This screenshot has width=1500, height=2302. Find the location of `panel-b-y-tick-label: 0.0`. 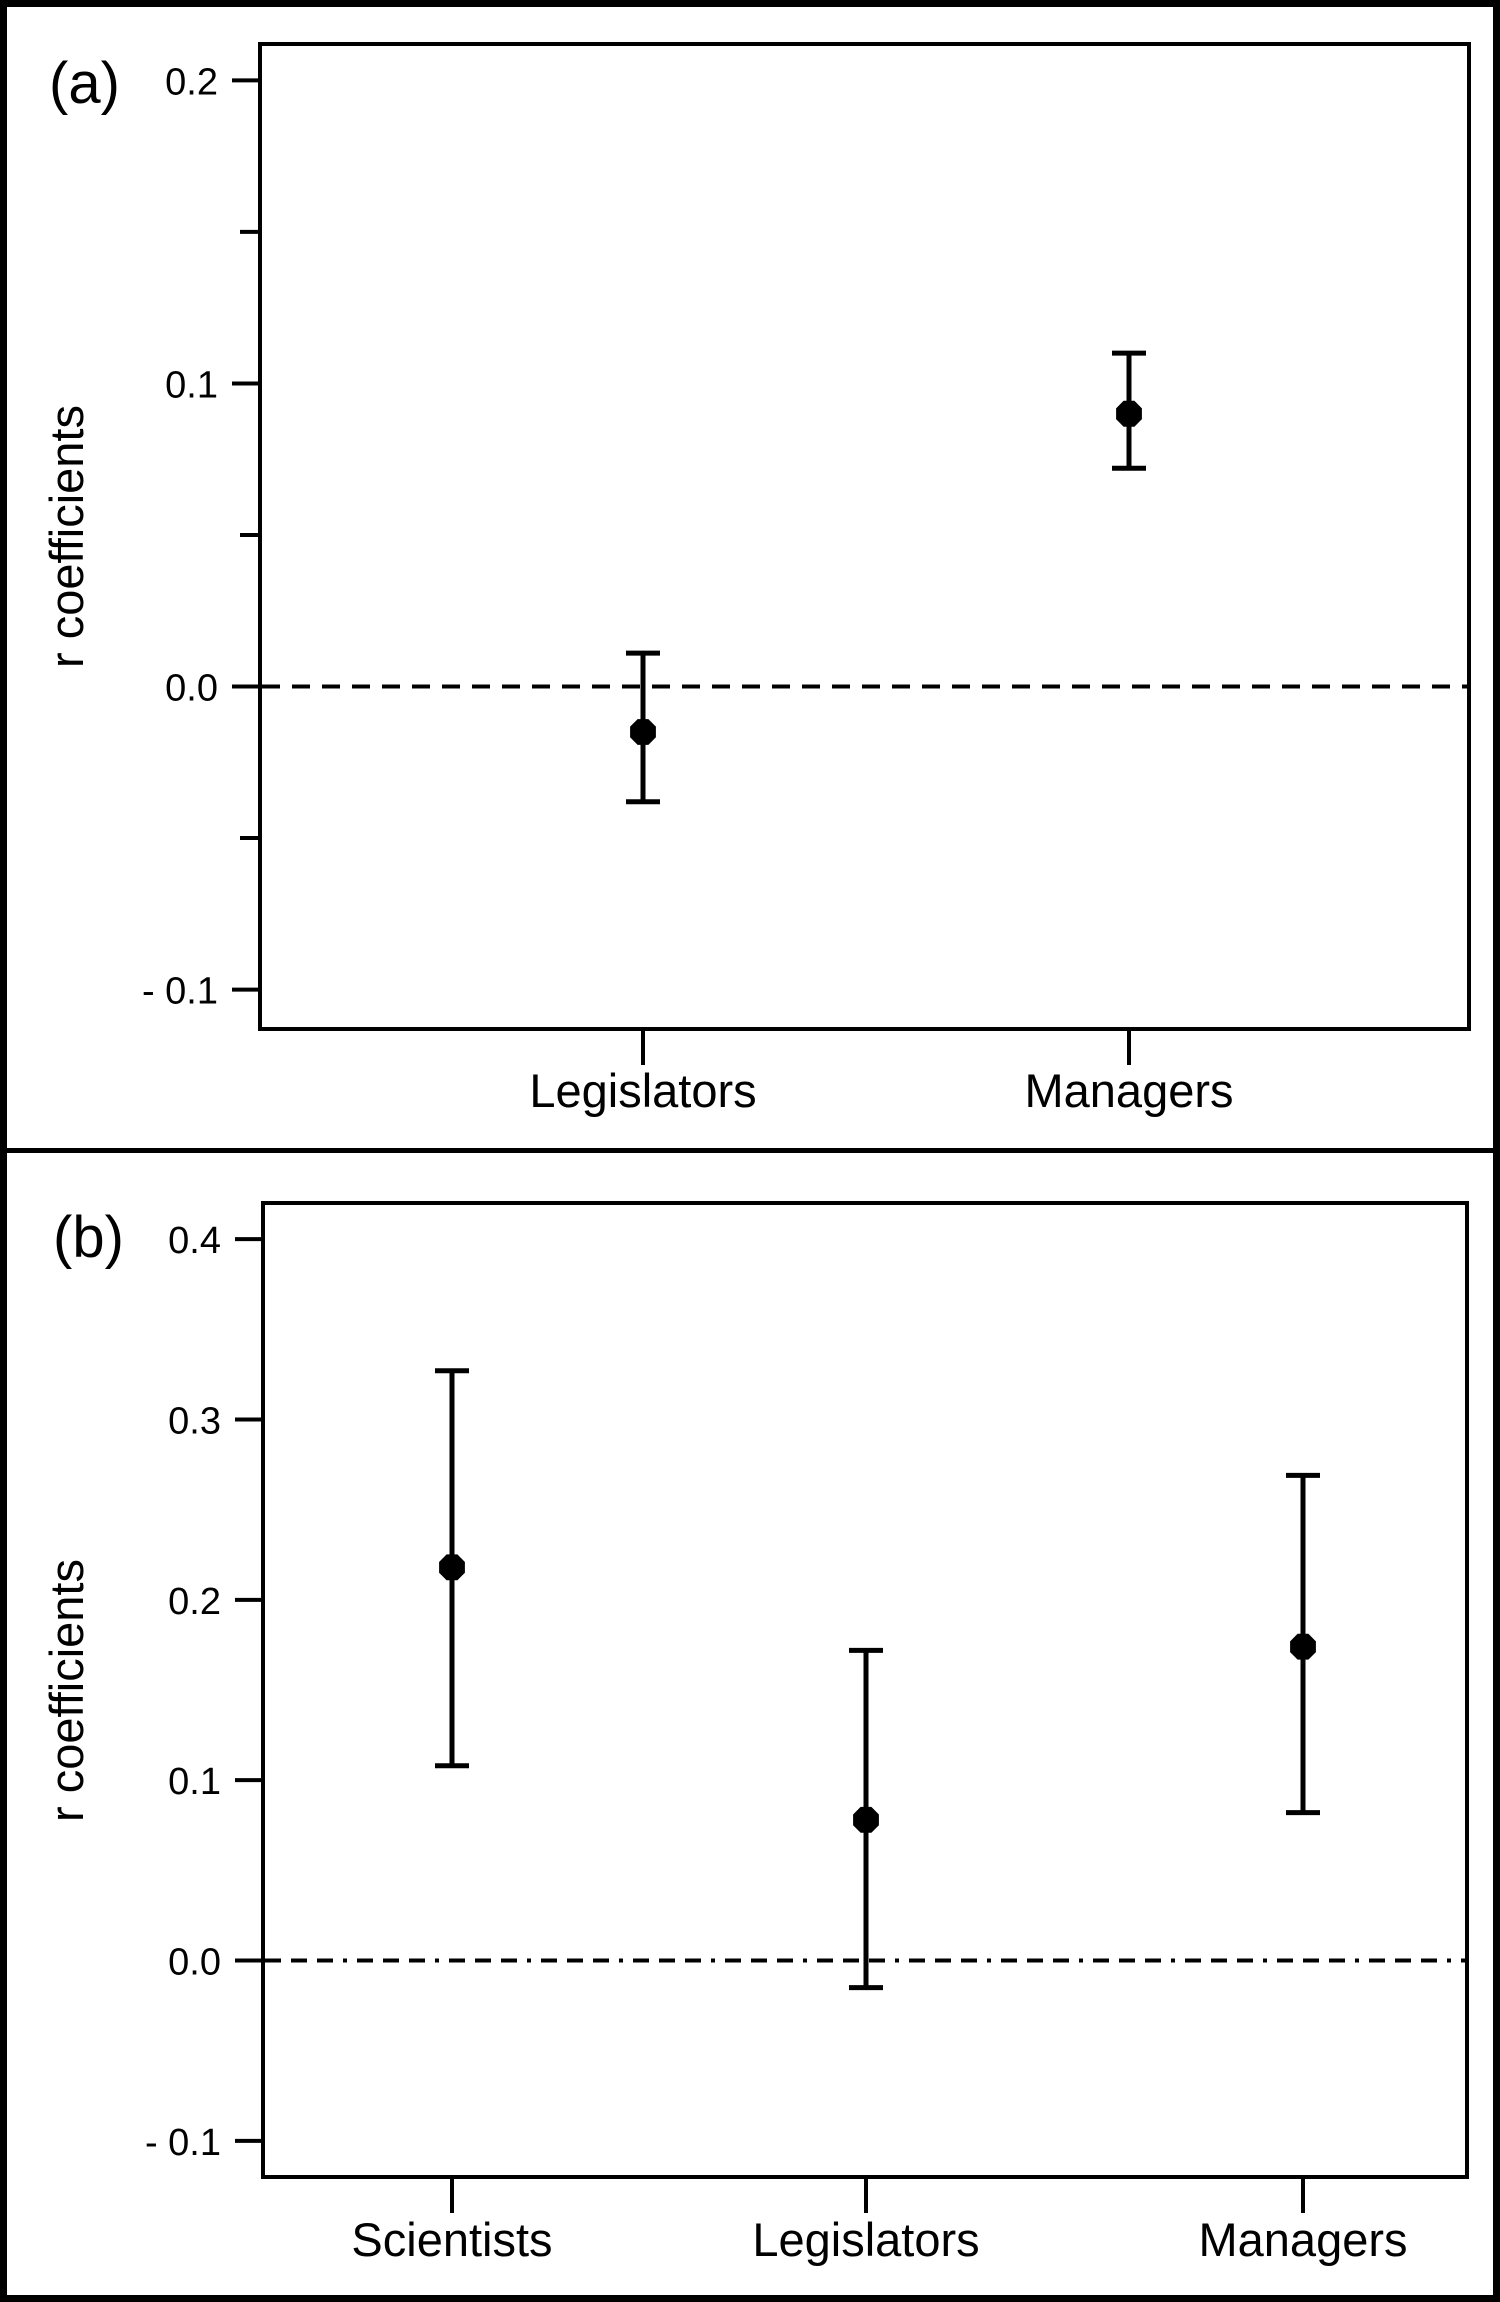

panel-b-y-tick-label: 0.0 is located at coordinates (194, 1963).